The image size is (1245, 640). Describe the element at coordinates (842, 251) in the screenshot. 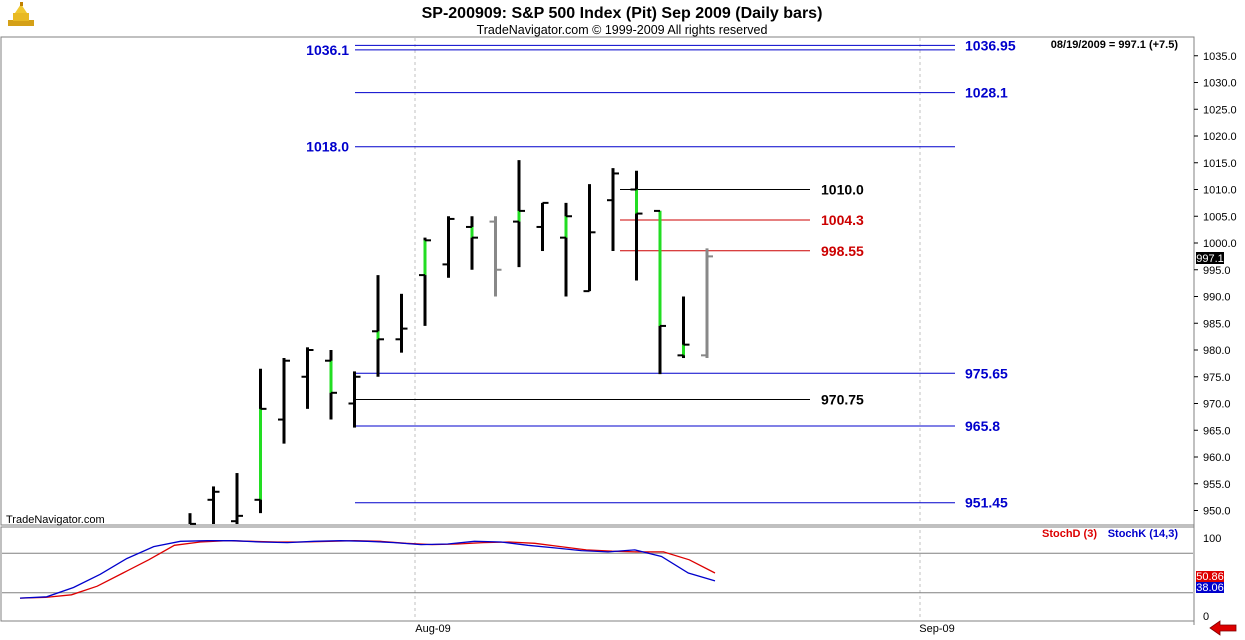

I see `level-label: 998.55` at that location.